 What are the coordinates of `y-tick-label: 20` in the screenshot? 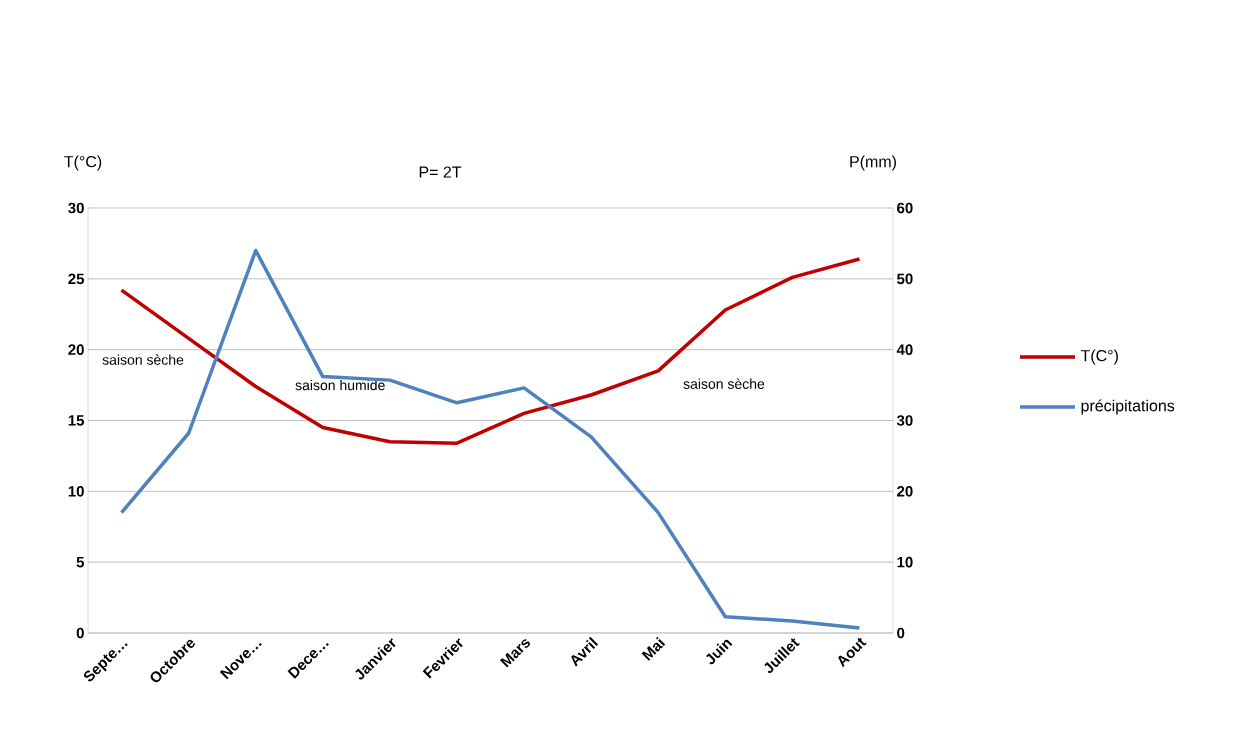 It's located at (76, 349).